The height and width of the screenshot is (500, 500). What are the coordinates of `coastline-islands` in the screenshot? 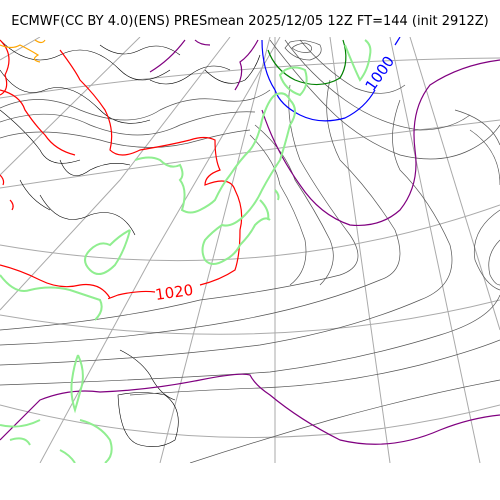 It's located at (20, 432).